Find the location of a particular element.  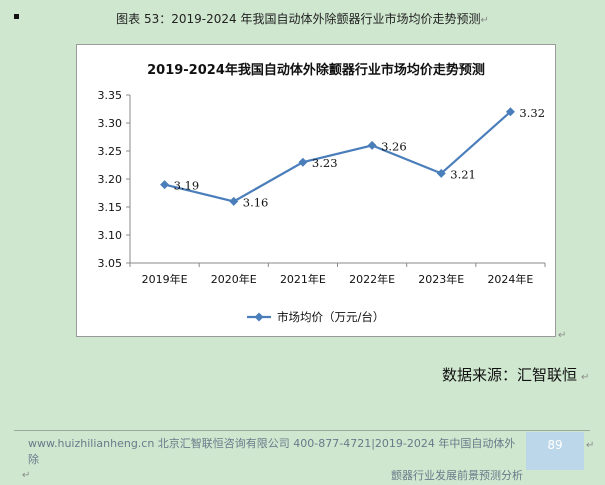

x-tick-label: 2022年E is located at coordinates (372, 279).